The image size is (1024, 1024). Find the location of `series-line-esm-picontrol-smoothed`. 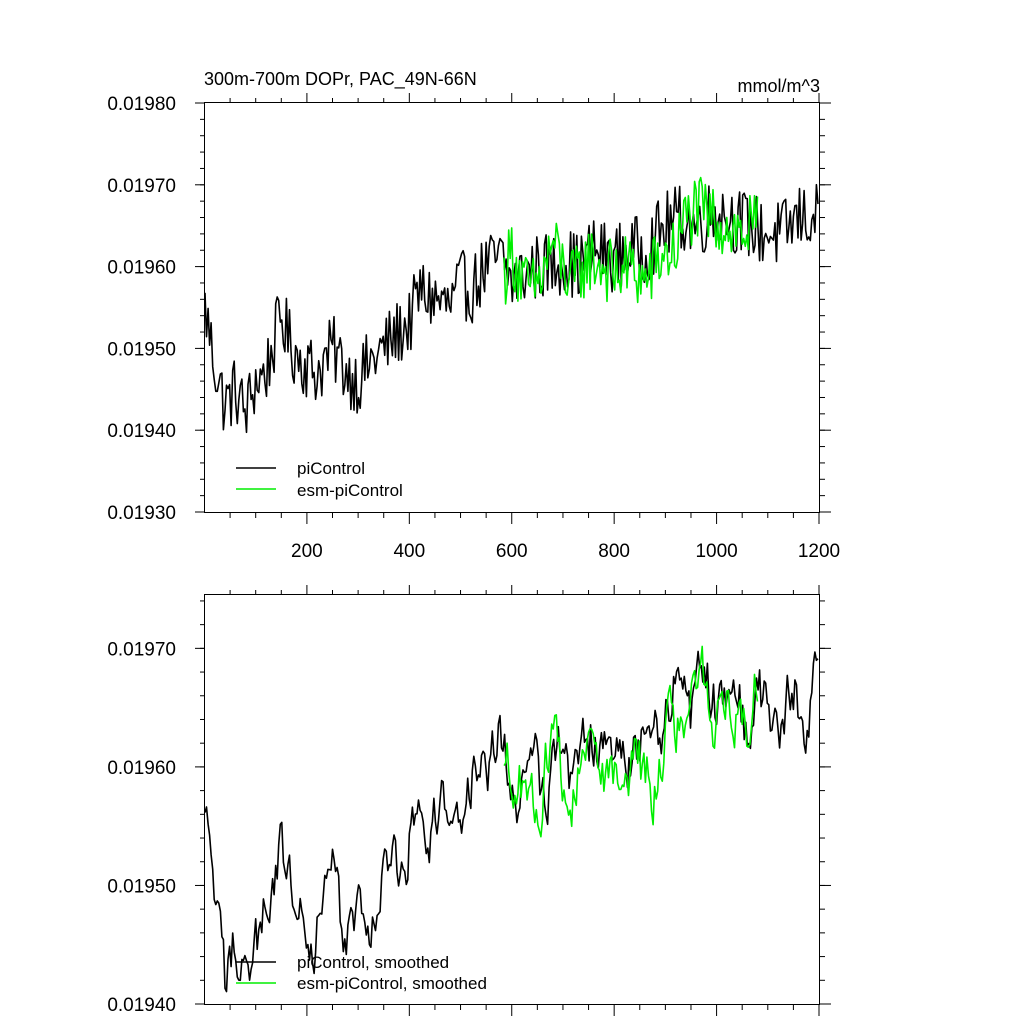

series-line-esm-picontrol-smoothed is located at coordinates (631, 741).